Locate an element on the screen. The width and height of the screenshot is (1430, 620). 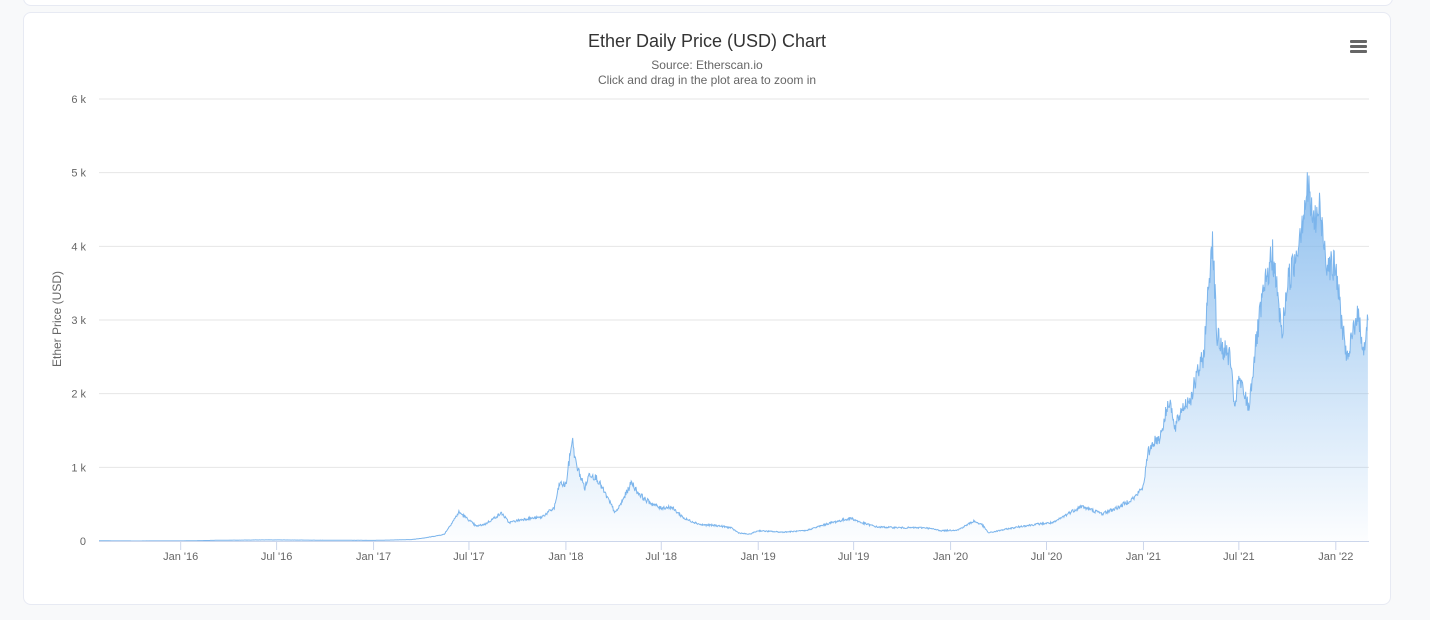
y-tick-label: 2 k is located at coordinates (78, 395).